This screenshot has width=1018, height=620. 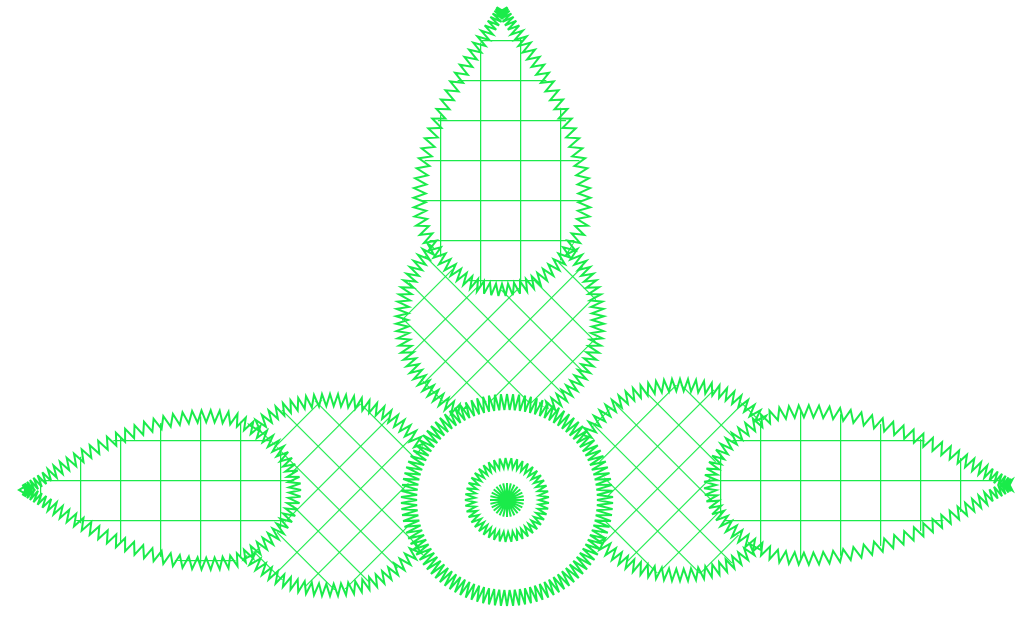 I want to click on center-inner-ring, so click(x=507, y=500).